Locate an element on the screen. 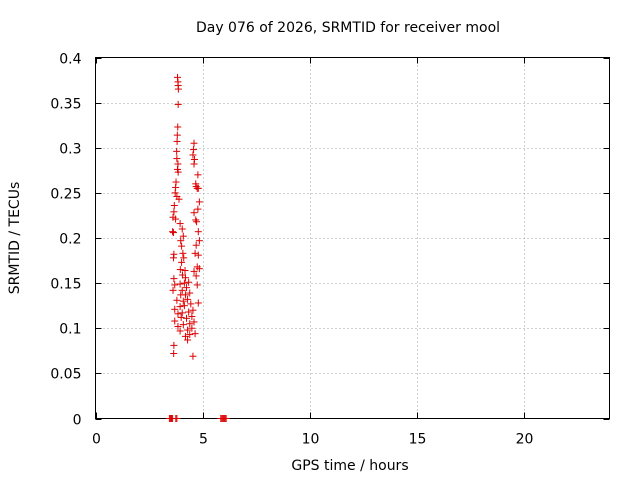 The width and height of the screenshot is (640, 480). x-tick-label: 10 is located at coordinates (311, 440).